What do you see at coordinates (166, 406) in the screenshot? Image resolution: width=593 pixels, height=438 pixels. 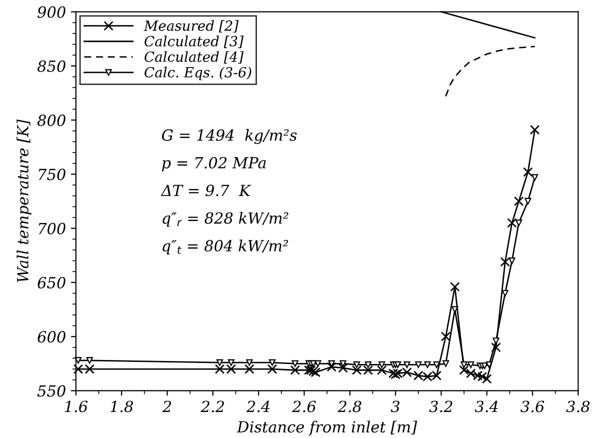 I see `x-tick-label: 2` at bounding box center [166, 406].